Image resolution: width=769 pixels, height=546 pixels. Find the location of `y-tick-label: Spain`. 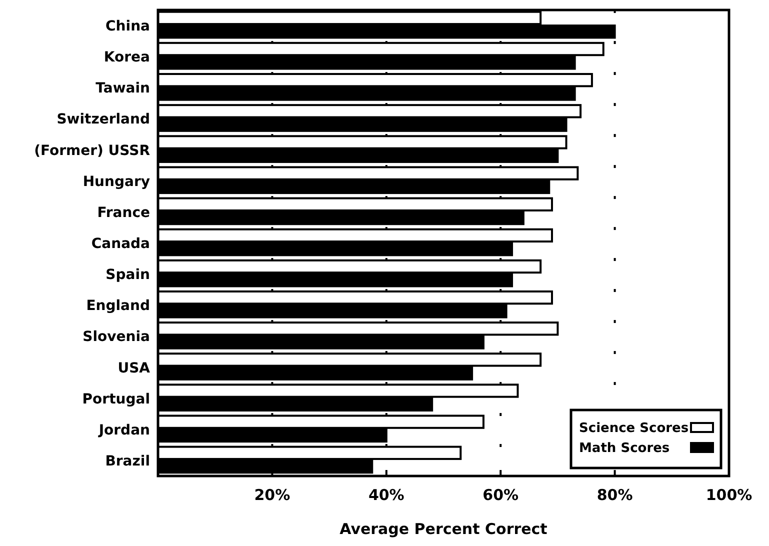

y-tick-label: Spain is located at coordinates (128, 275).